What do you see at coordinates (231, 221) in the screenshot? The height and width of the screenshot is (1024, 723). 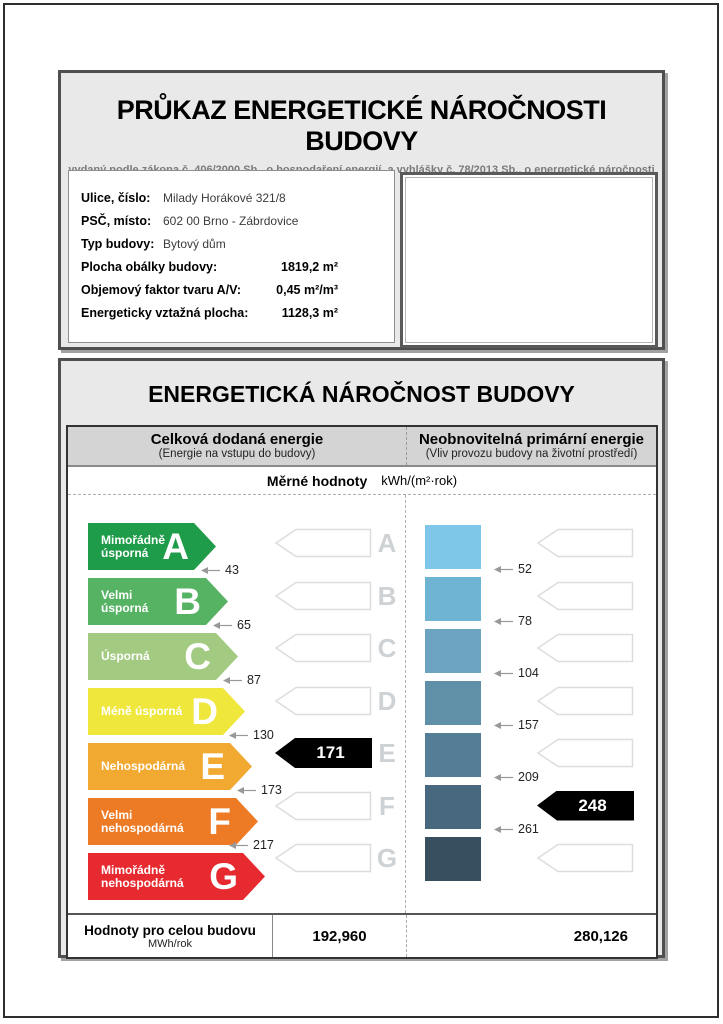 I see `info-value: 602 00 Brno - Zábrdovice` at bounding box center [231, 221].